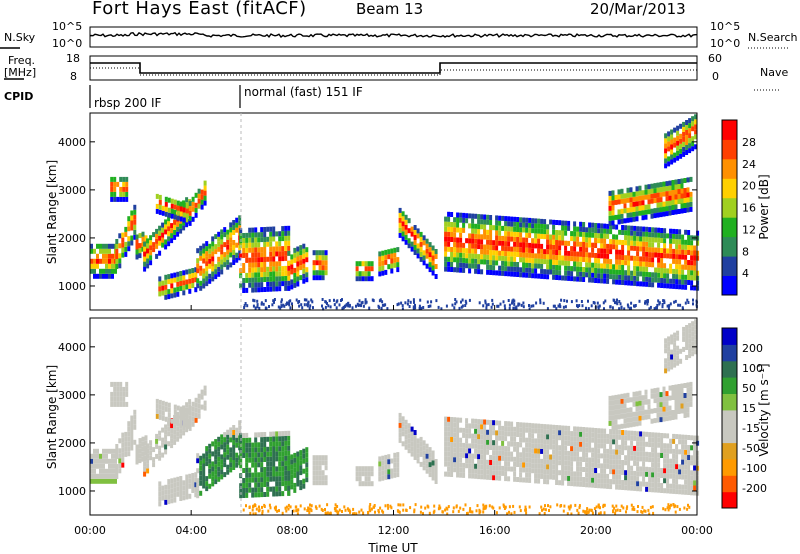 Image resolution: width=800 pixels, height=554 pixels. I want to click on freq-tick-top: 18, so click(73, 58).